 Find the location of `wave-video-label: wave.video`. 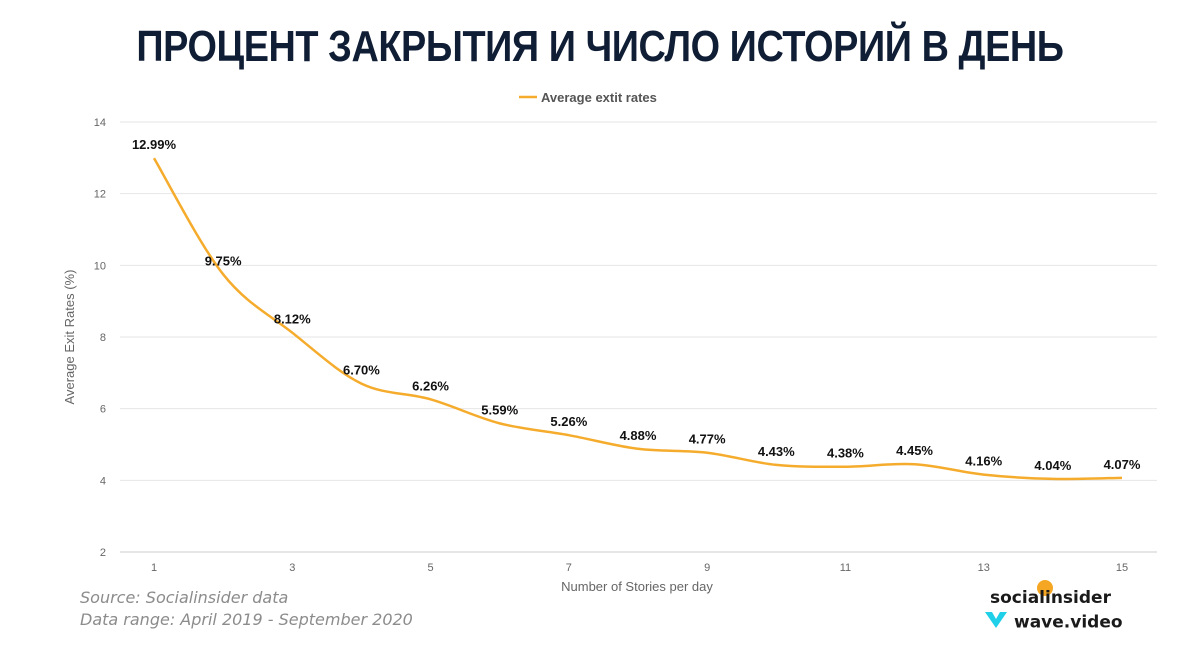

wave-video-label: wave.video is located at coordinates (1068, 622).